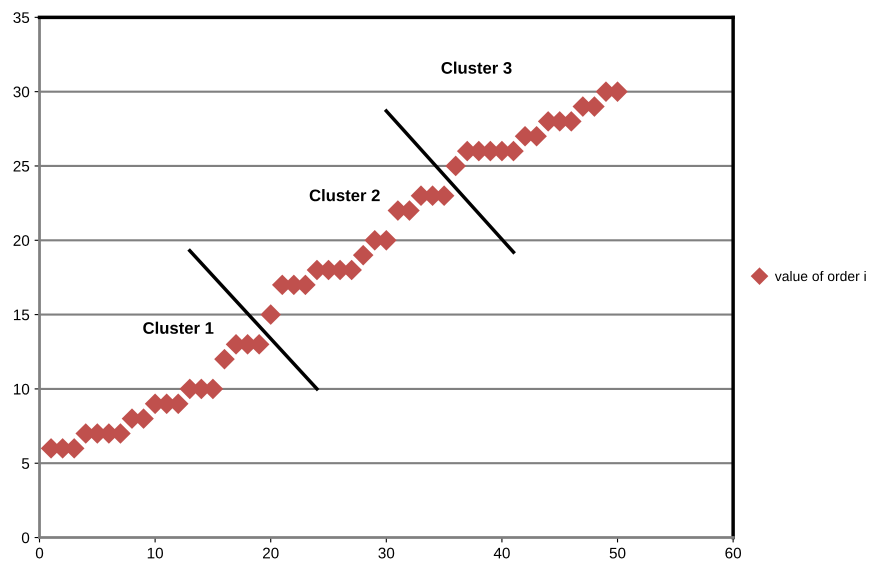 This screenshot has height=578, width=878. What do you see at coordinates (733, 553) in the screenshot?
I see `x-tick-label: 60` at bounding box center [733, 553].